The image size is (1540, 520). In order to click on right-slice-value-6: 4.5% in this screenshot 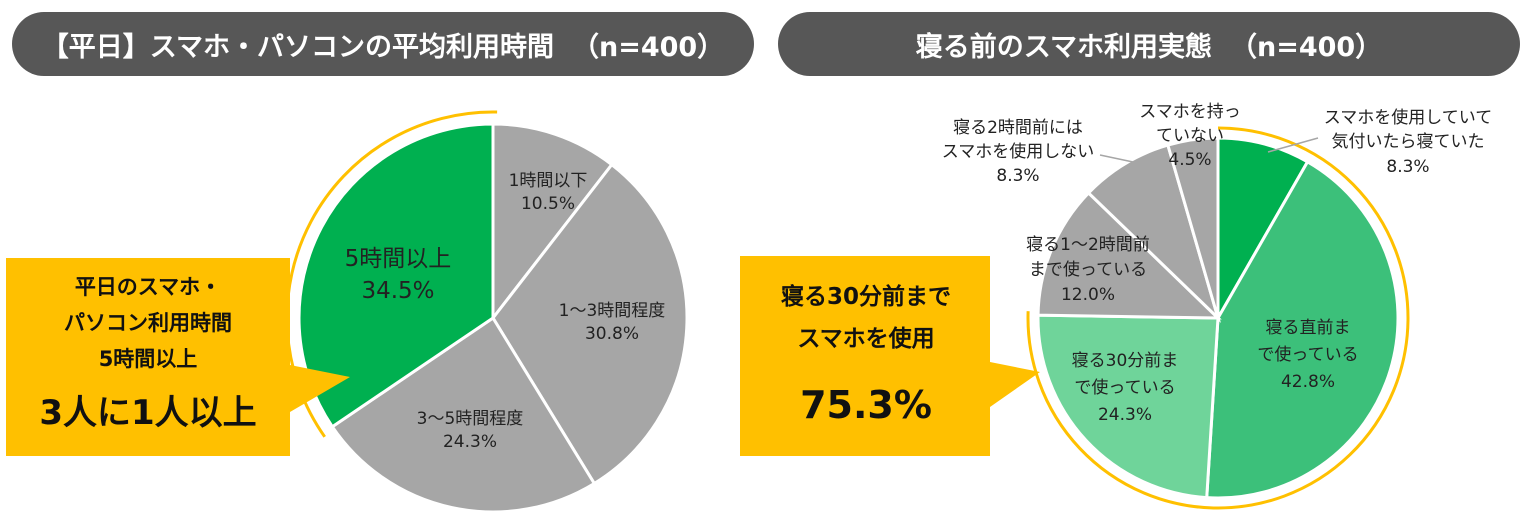, I will do `click(1189, 160)`.